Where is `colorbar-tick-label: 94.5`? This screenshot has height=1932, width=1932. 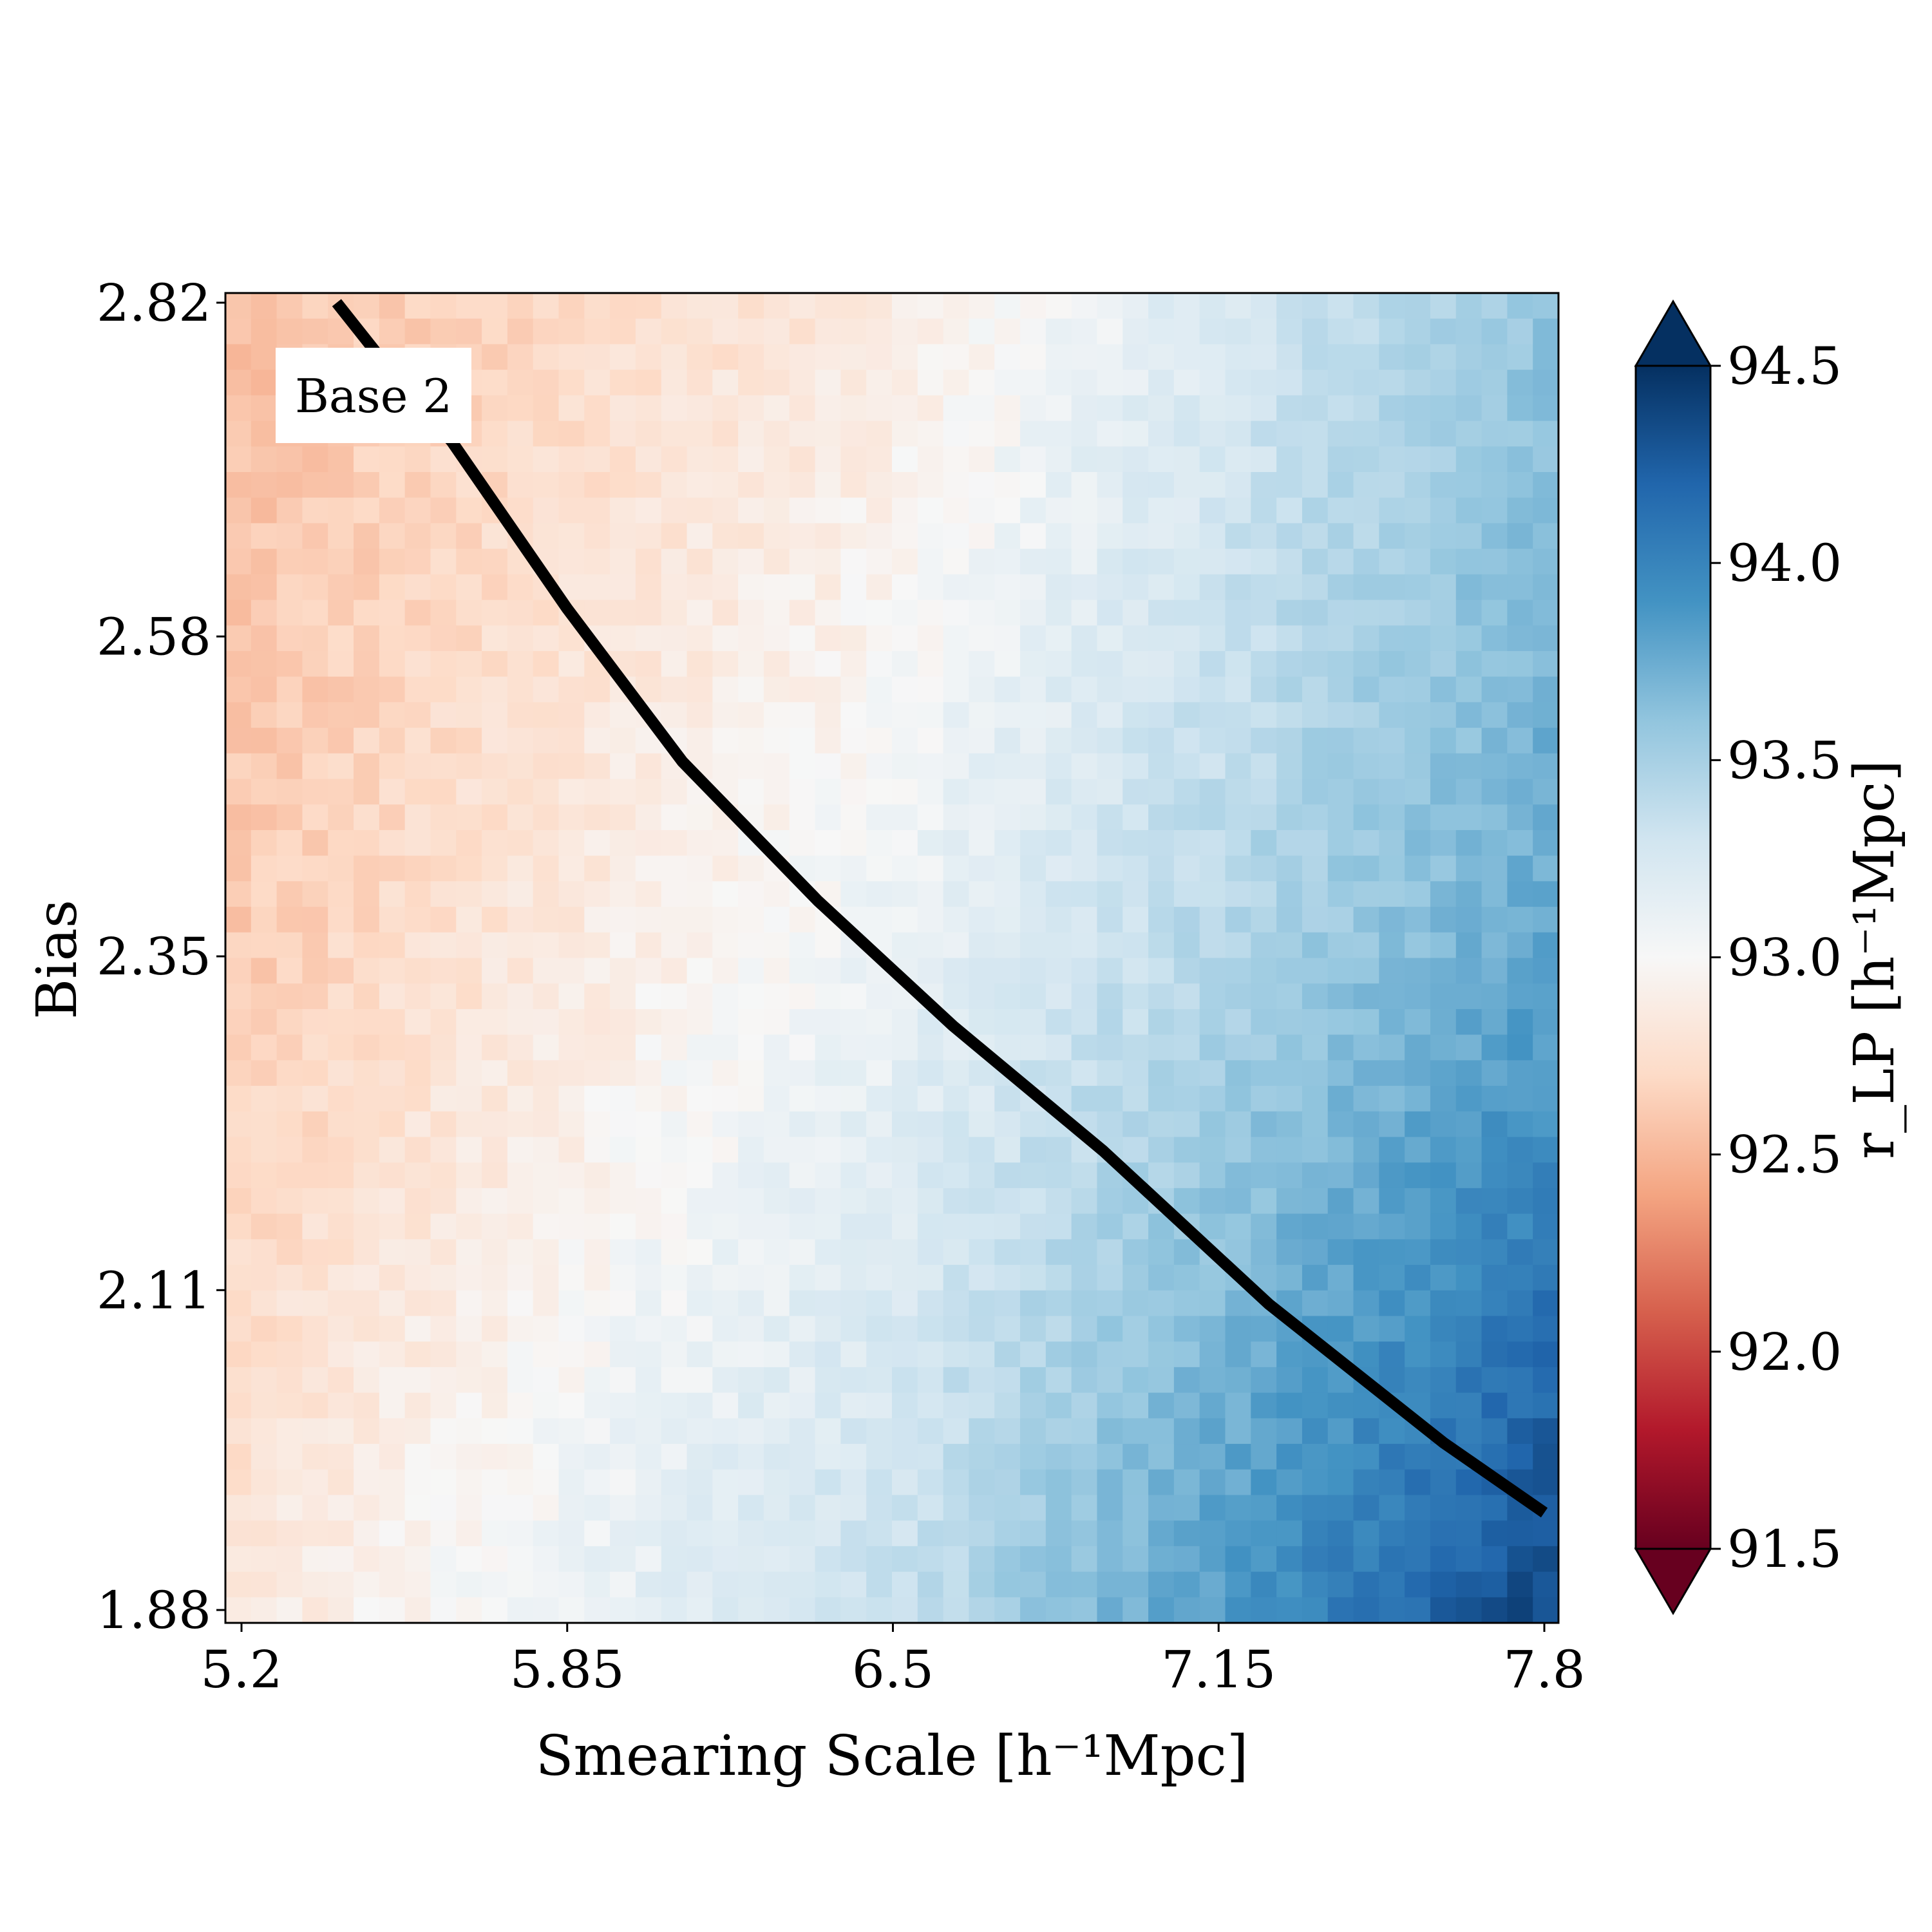 colorbar-tick-label: 94.5 is located at coordinates (1785, 366).